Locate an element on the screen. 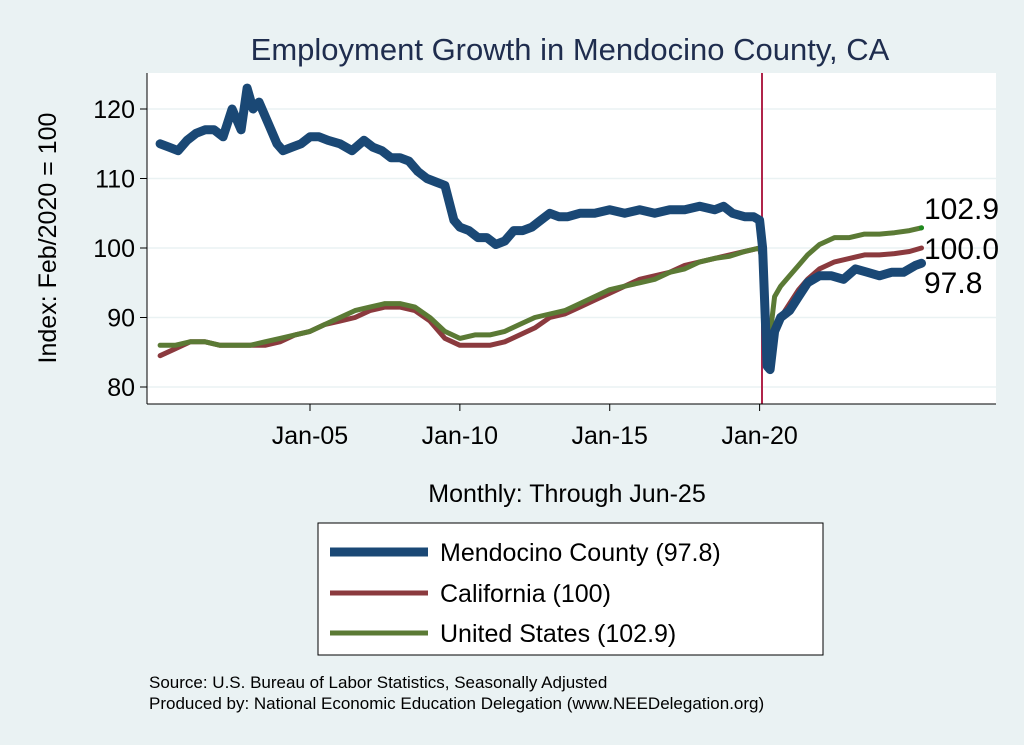 The height and width of the screenshot is (745, 1024). end-label-0: 102.9 is located at coordinates (961, 209).